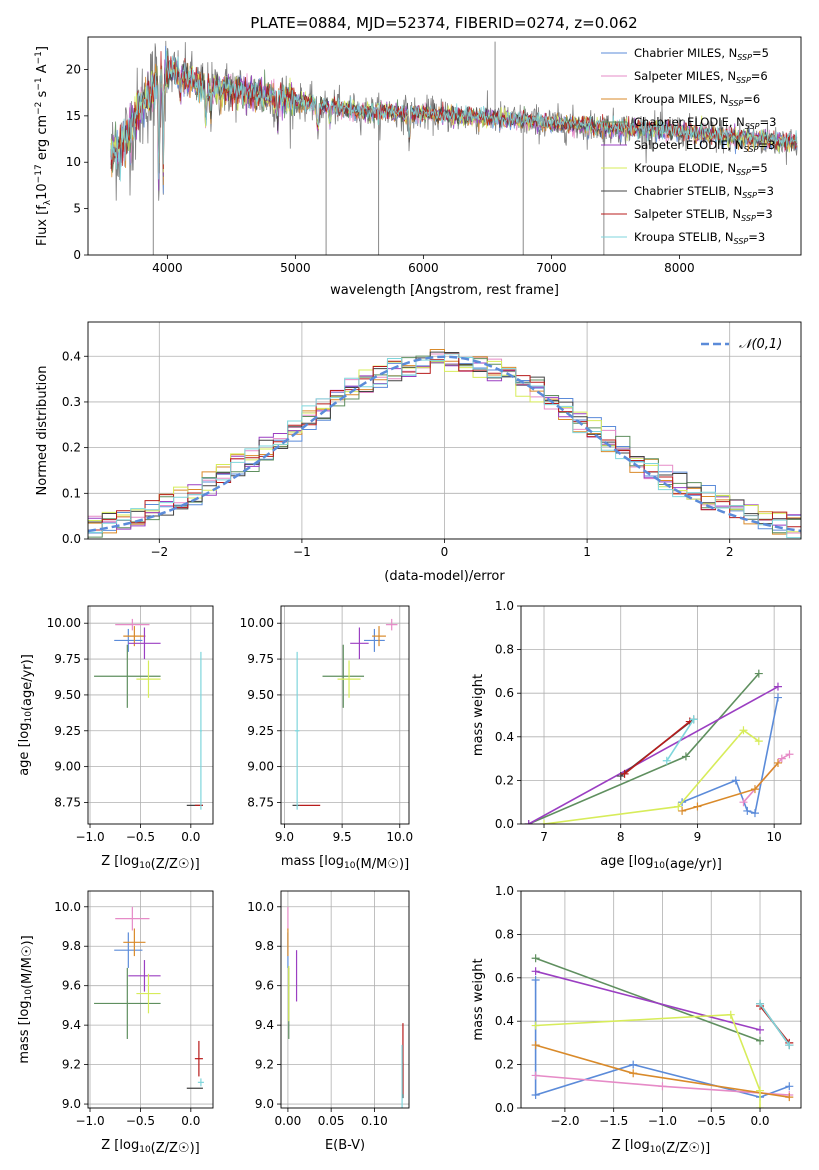 This screenshot has height=1170, width=819. What do you see at coordinates (564, 1121) in the screenshot?
I see `x-tick-label: −2.0` at bounding box center [564, 1121].